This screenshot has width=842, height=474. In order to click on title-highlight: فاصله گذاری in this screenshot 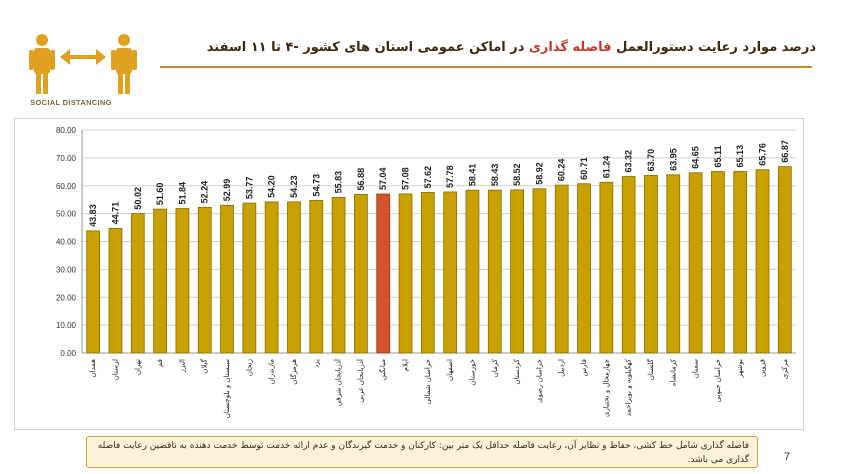, I will do `click(570, 47)`.